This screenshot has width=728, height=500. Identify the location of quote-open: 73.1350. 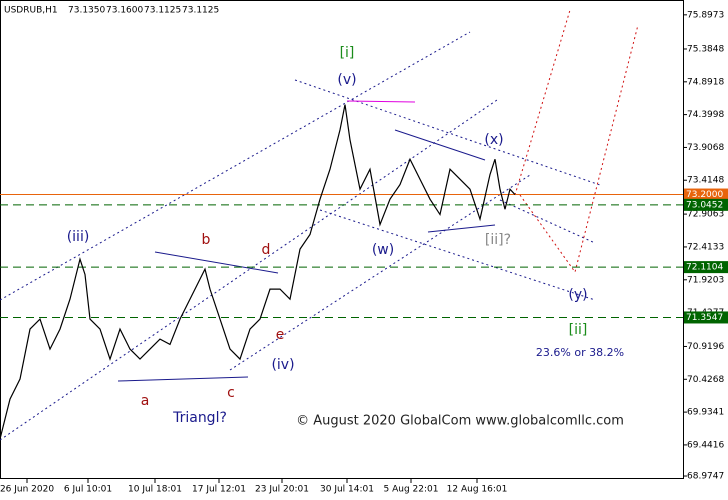
(86, 11).